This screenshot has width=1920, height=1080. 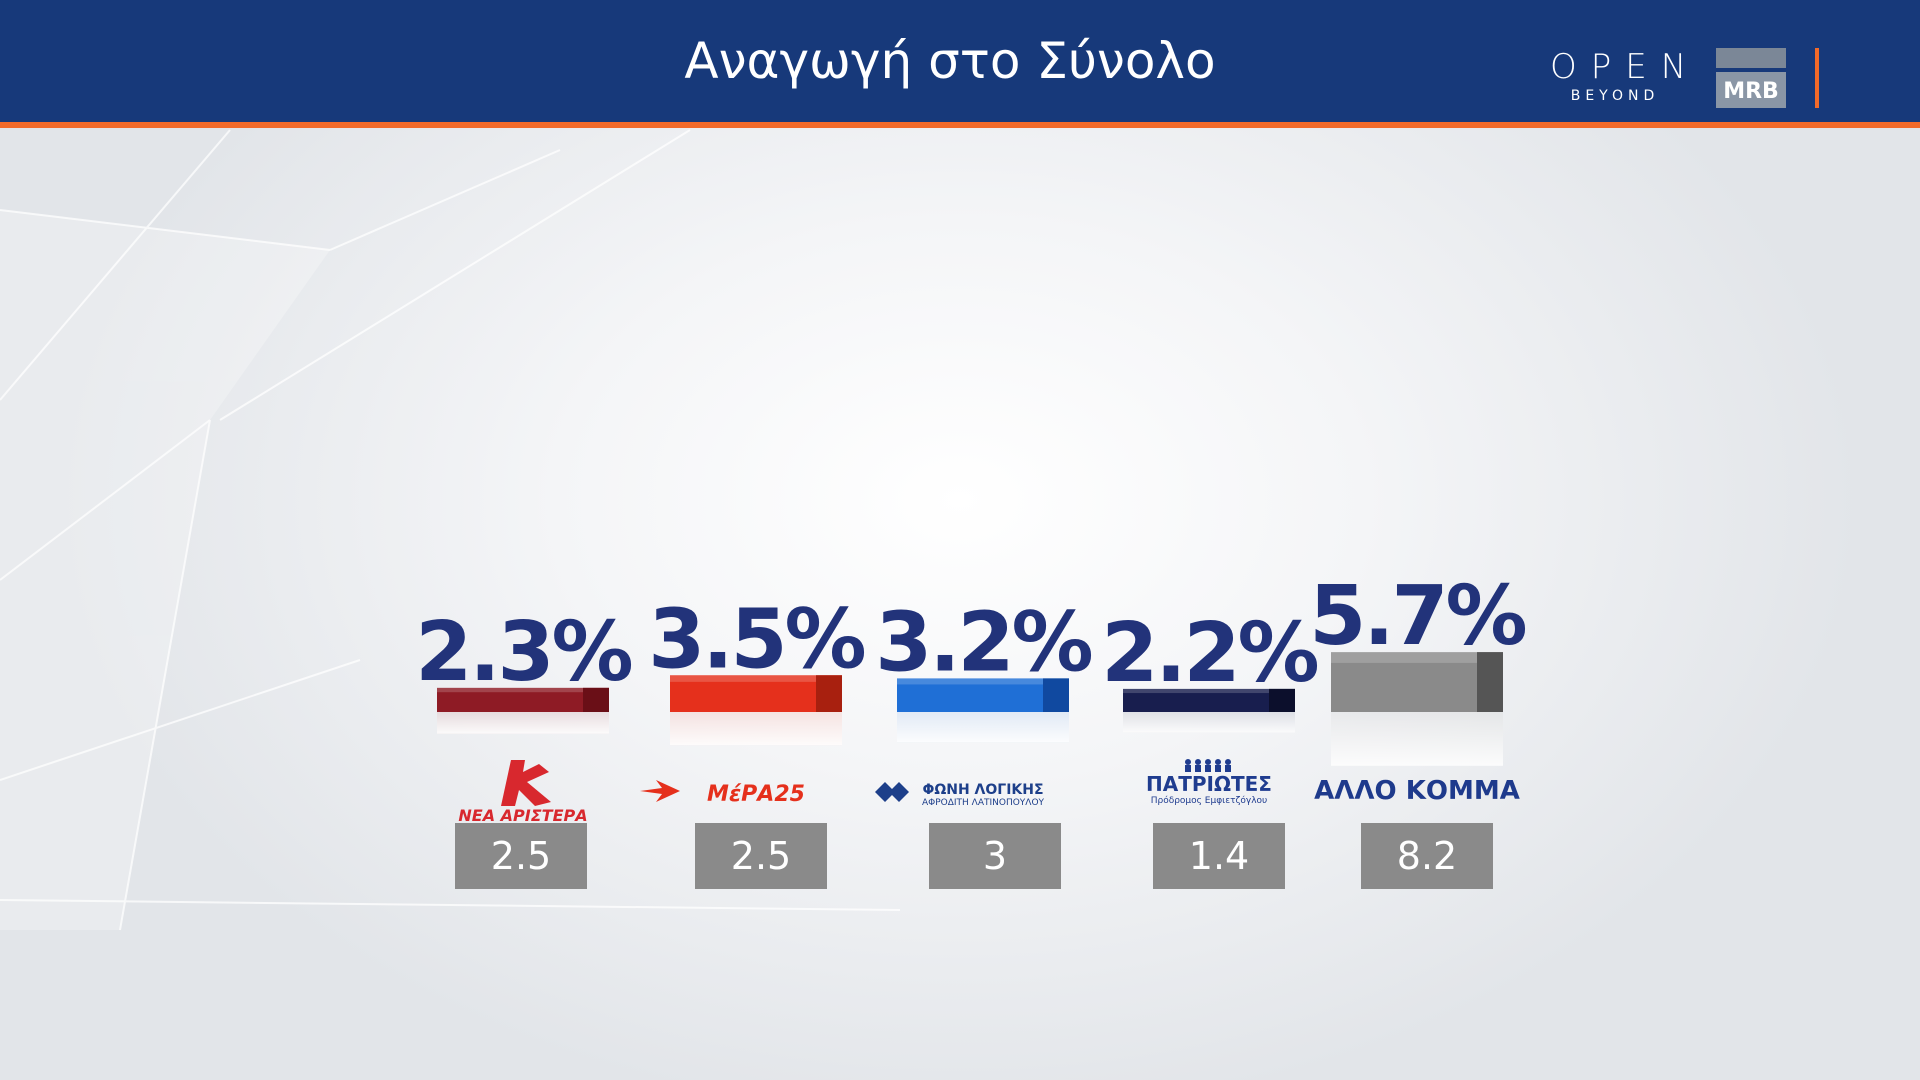 What do you see at coordinates (1751, 90) in the screenshot?
I see `mrb-logo-text: MRB` at bounding box center [1751, 90].